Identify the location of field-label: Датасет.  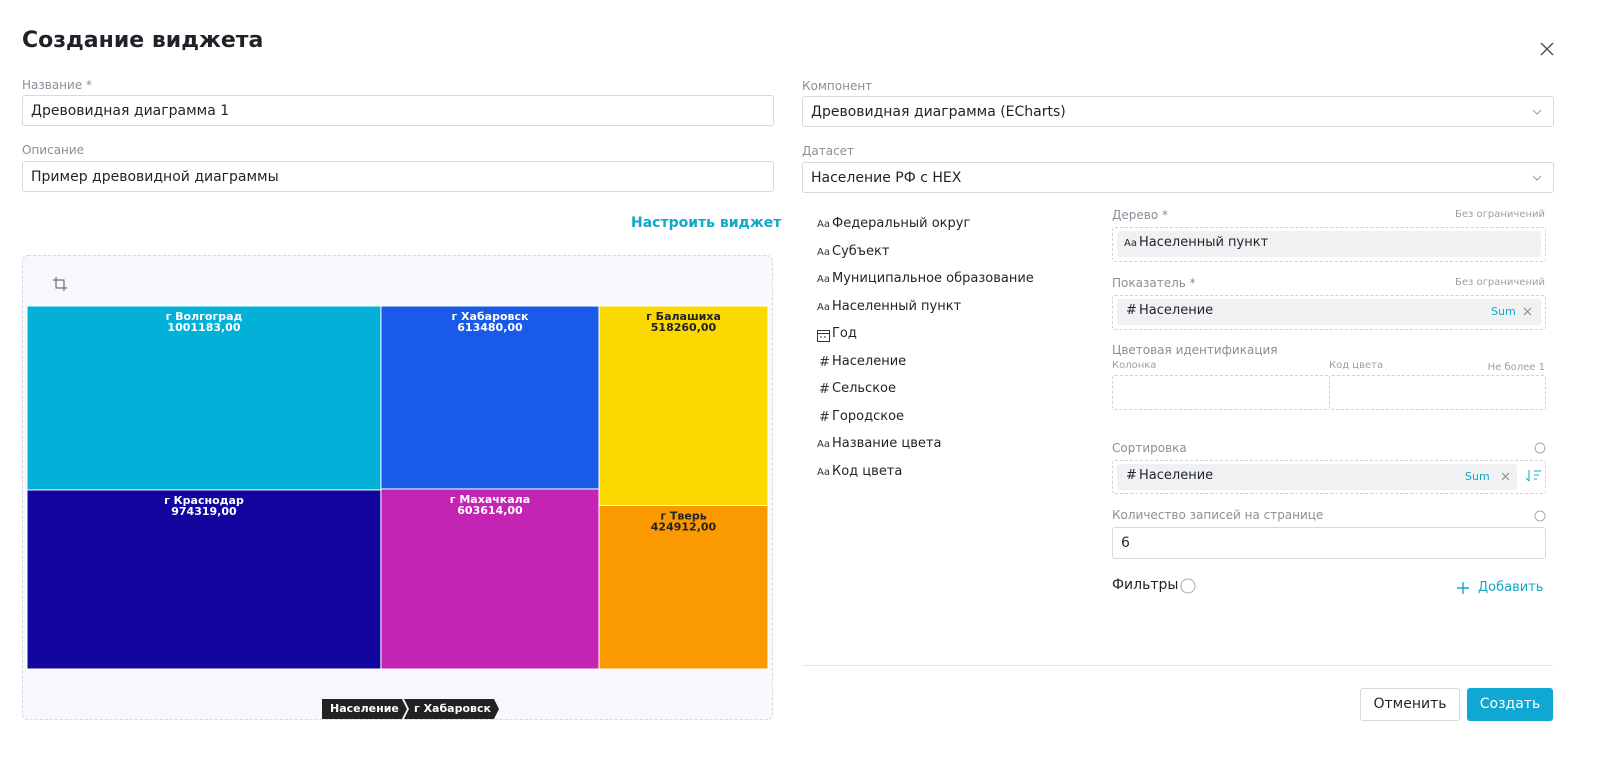
(828, 151).